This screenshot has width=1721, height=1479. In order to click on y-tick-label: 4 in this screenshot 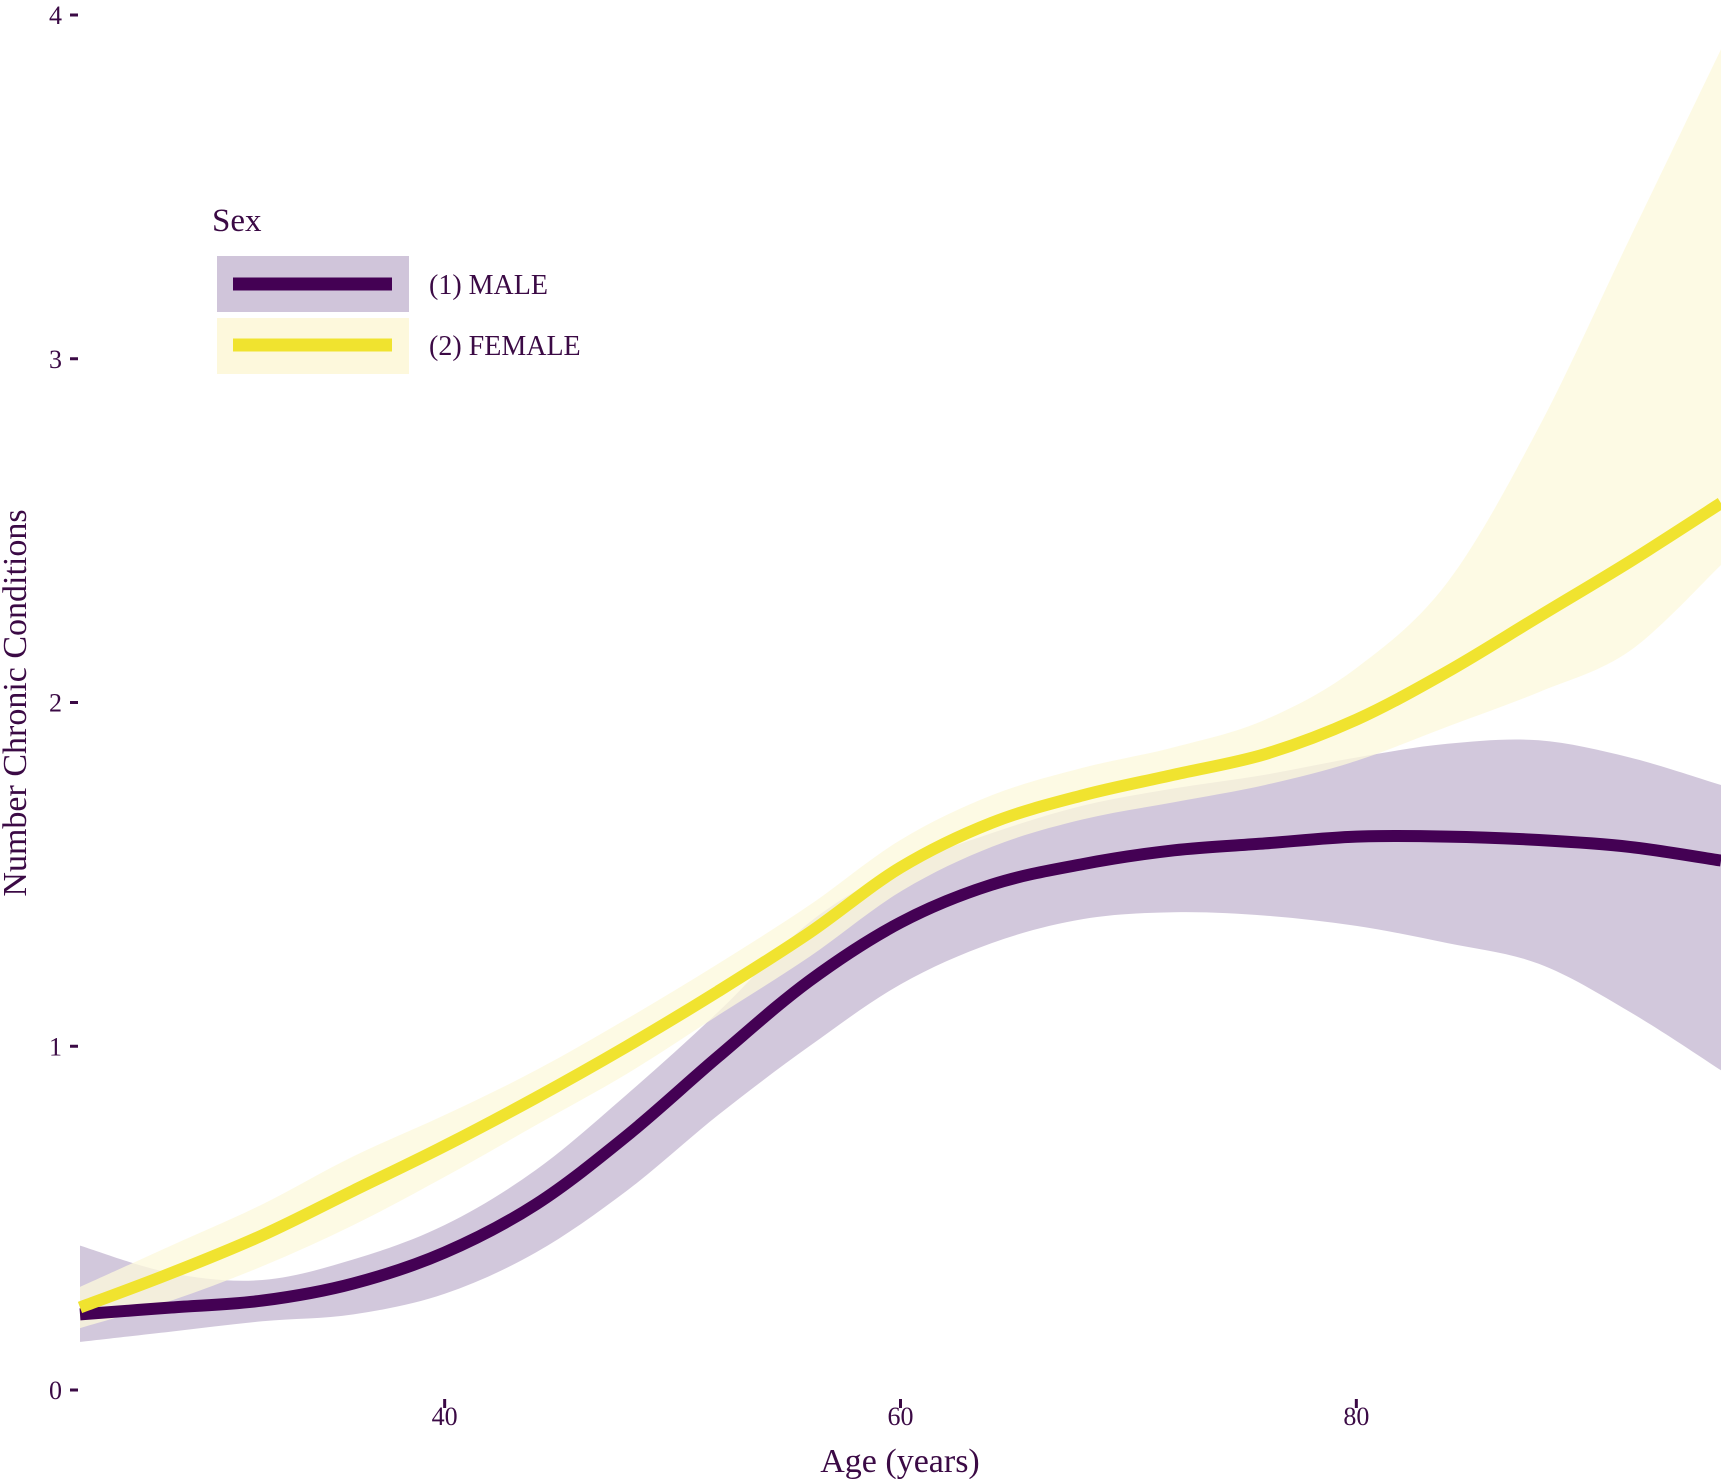, I will do `click(55, 15)`.